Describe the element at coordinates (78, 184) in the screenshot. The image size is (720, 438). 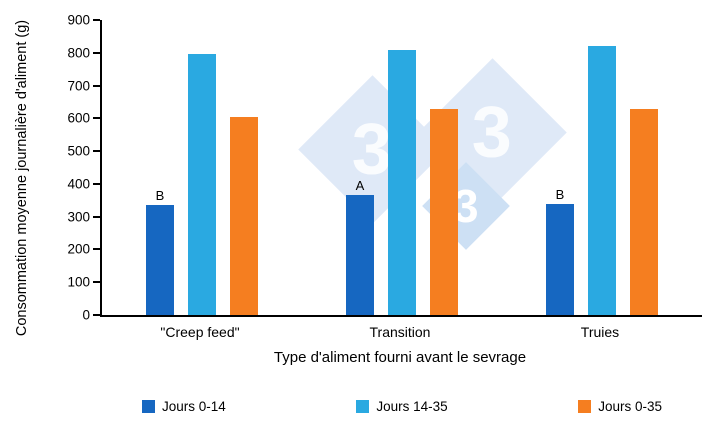
I see `y-tick-label: 400` at that location.